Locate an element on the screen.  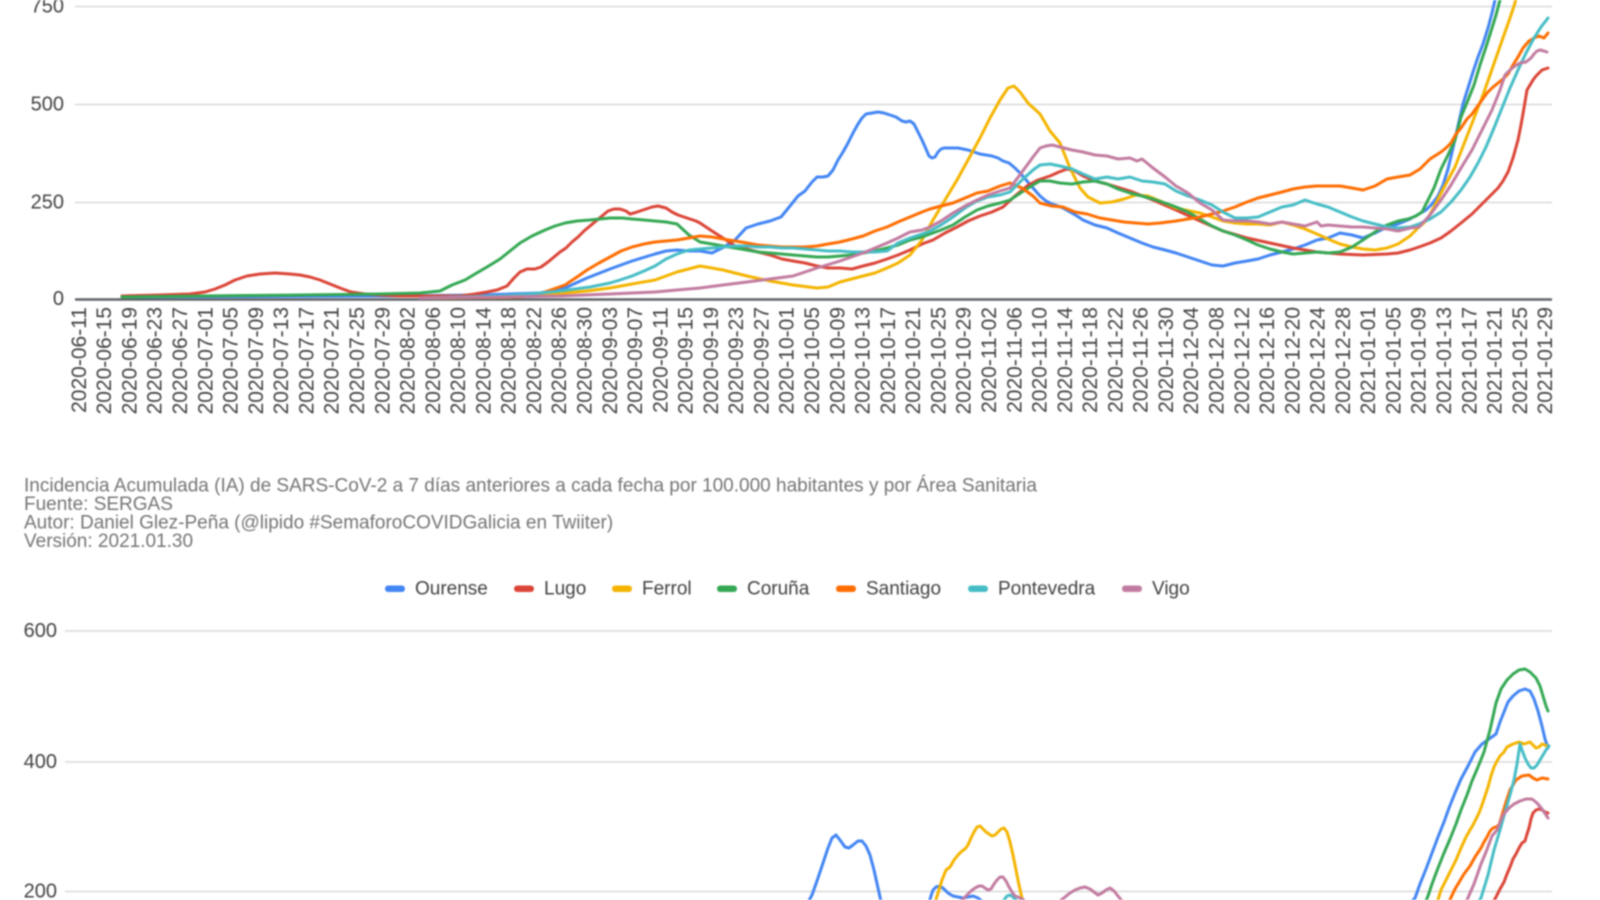
svg-text: 2020-11-18 is located at coordinates (1090, 360).